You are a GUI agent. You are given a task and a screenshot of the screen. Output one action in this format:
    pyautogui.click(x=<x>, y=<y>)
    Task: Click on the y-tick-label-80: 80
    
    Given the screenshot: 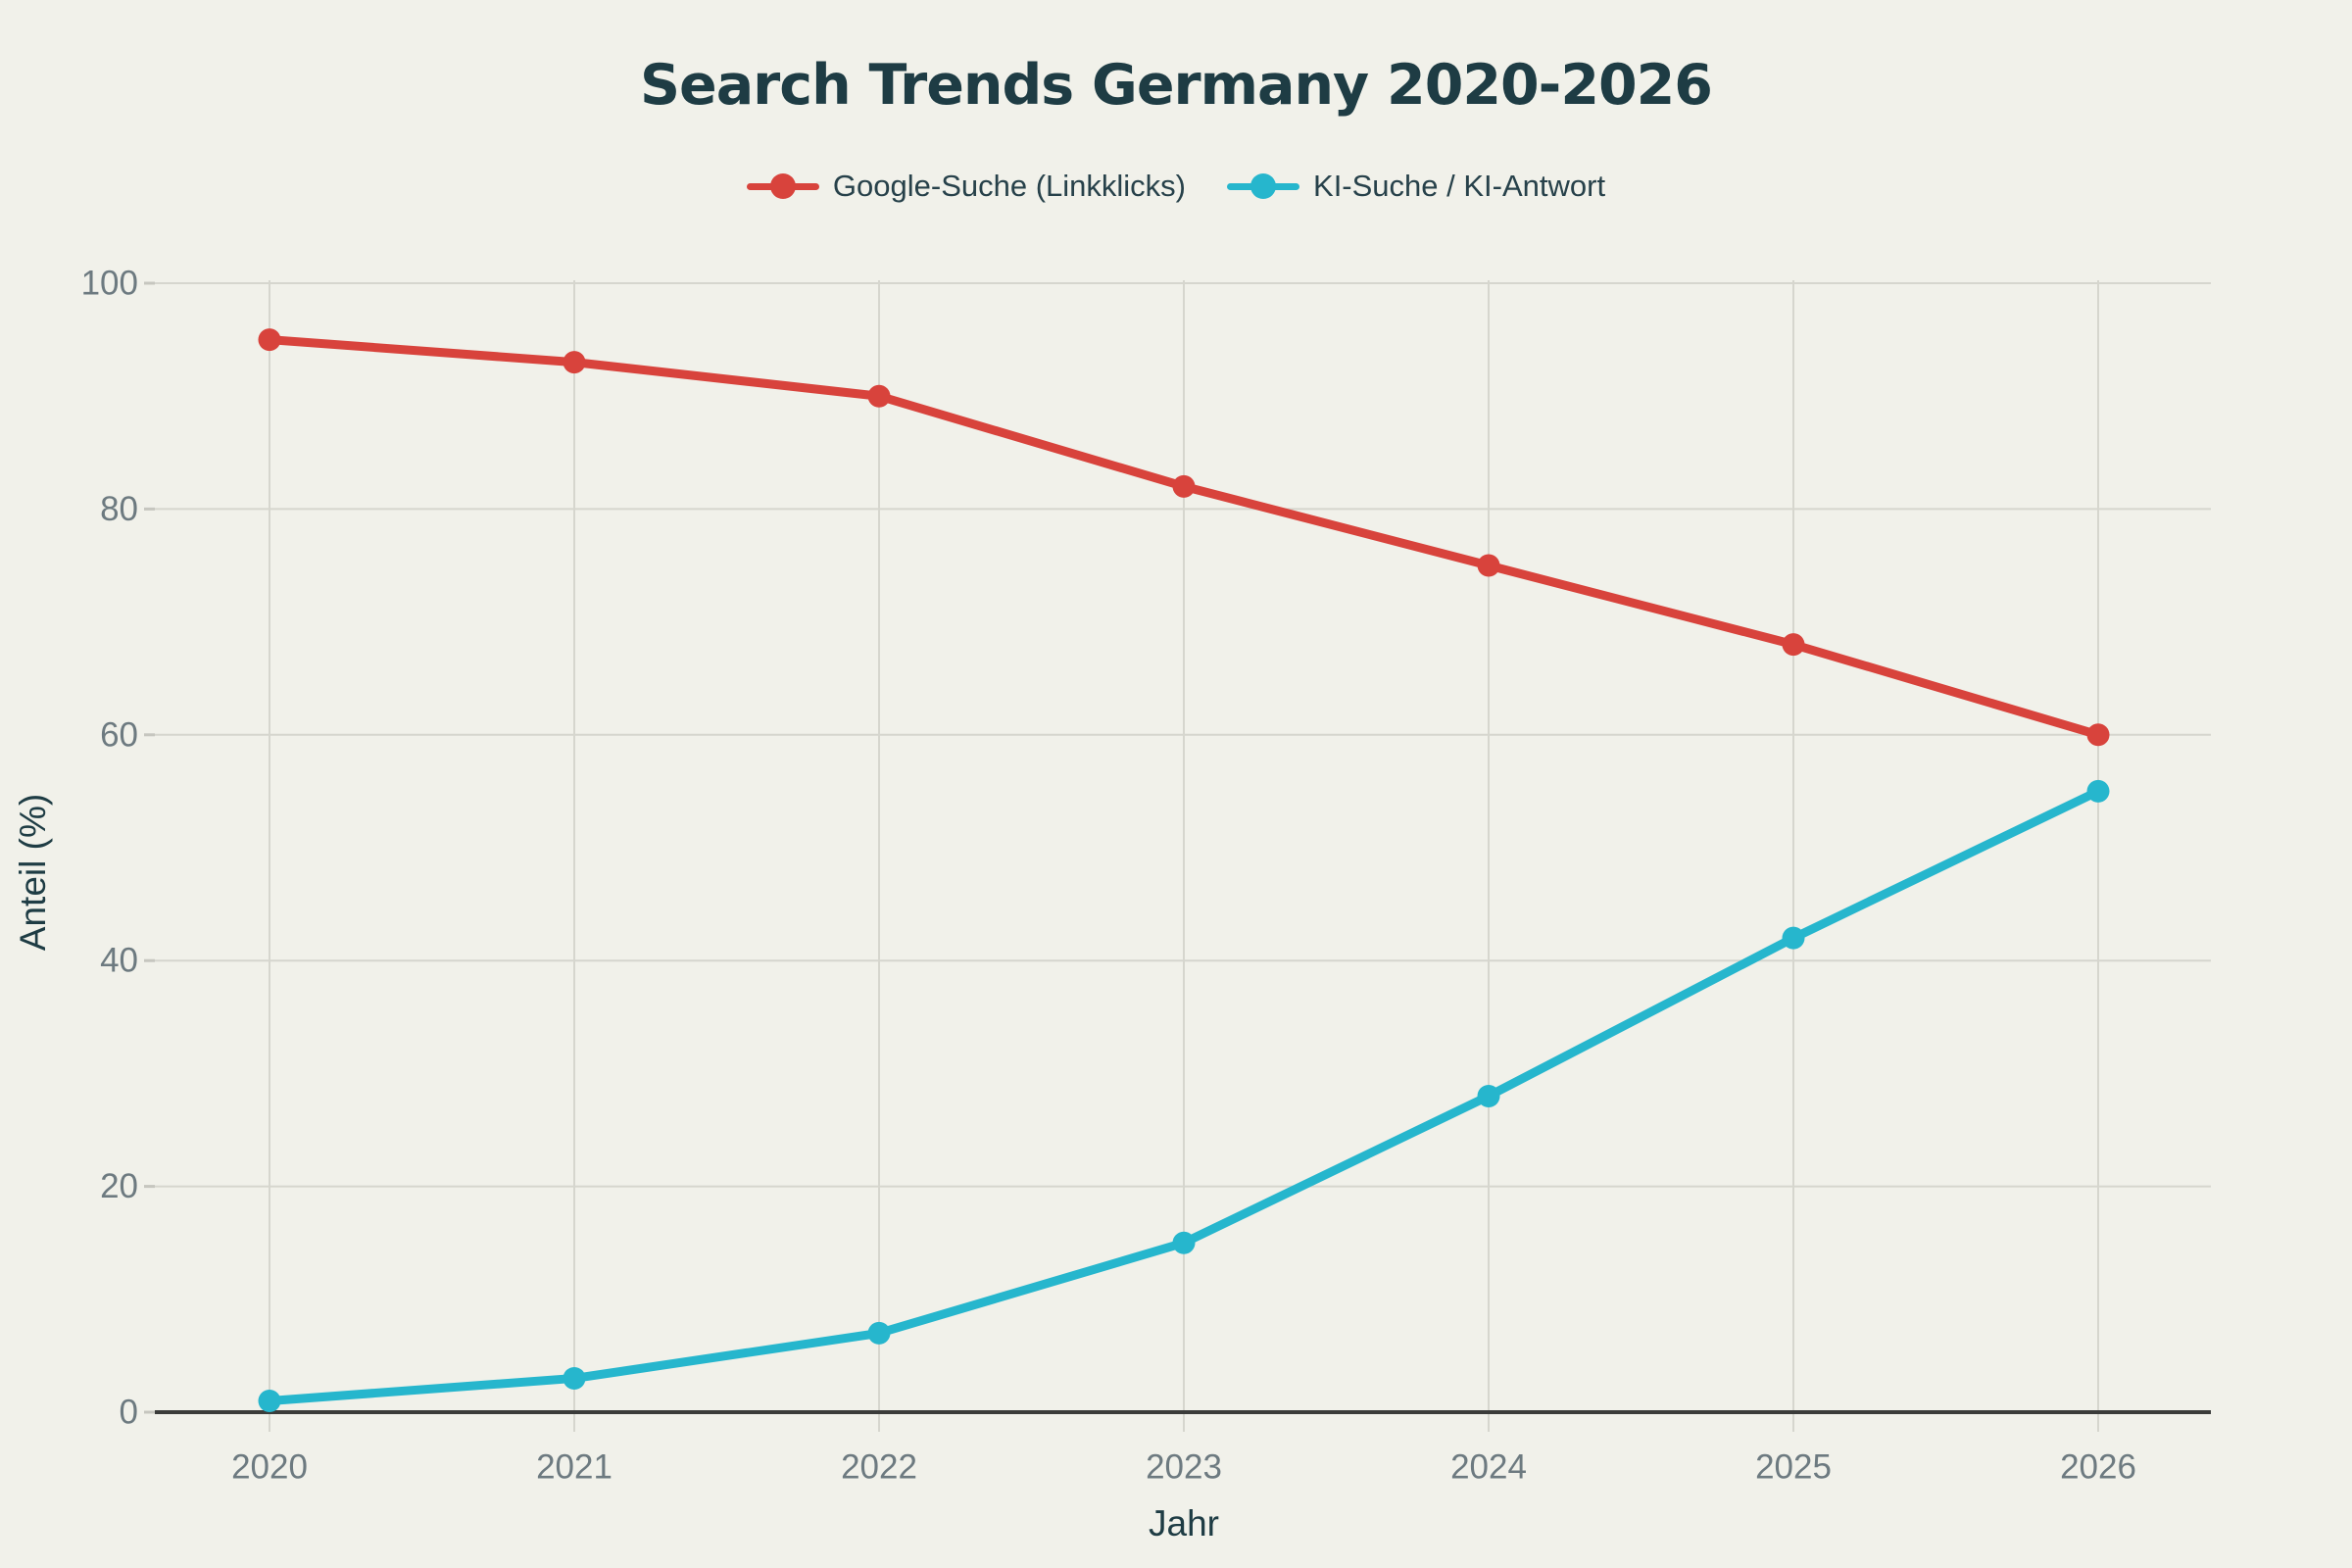 What is the action you would take?
    pyautogui.click(x=119, y=509)
    